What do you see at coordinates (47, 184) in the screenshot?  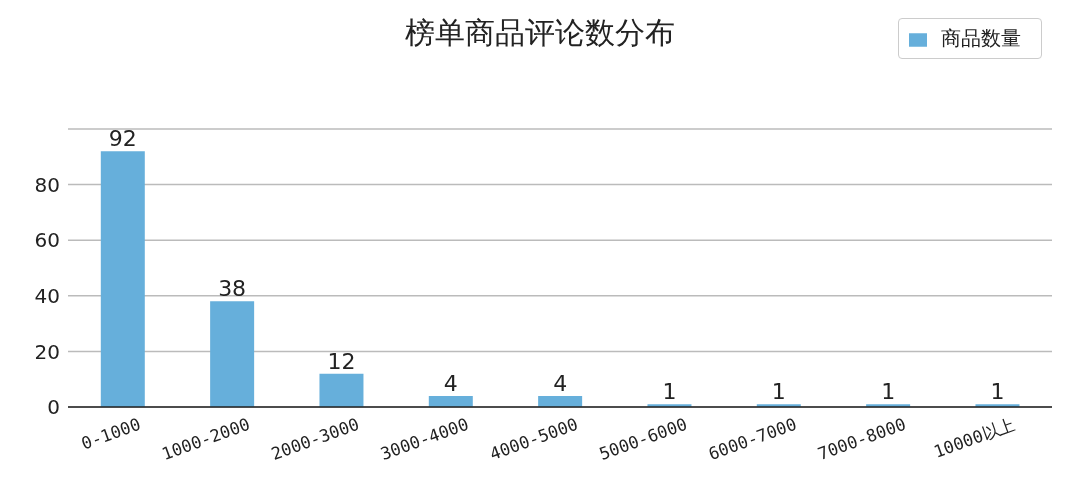 I see `y-tick-label: 80` at bounding box center [47, 184].